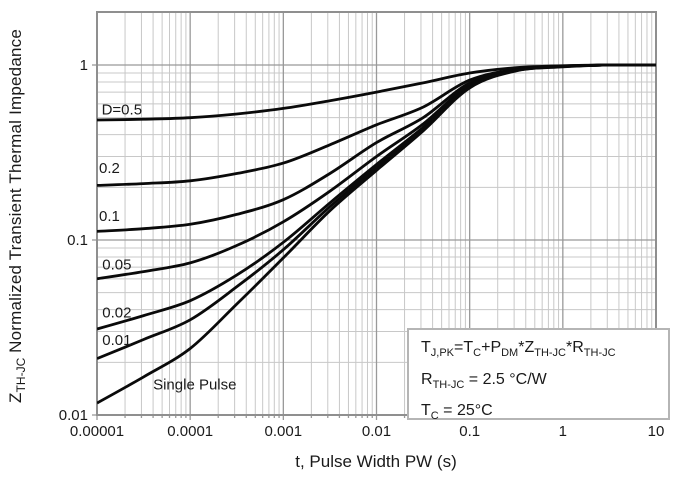 This screenshot has width=680, height=485. I want to click on x-tick-label: 10, so click(656, 431).